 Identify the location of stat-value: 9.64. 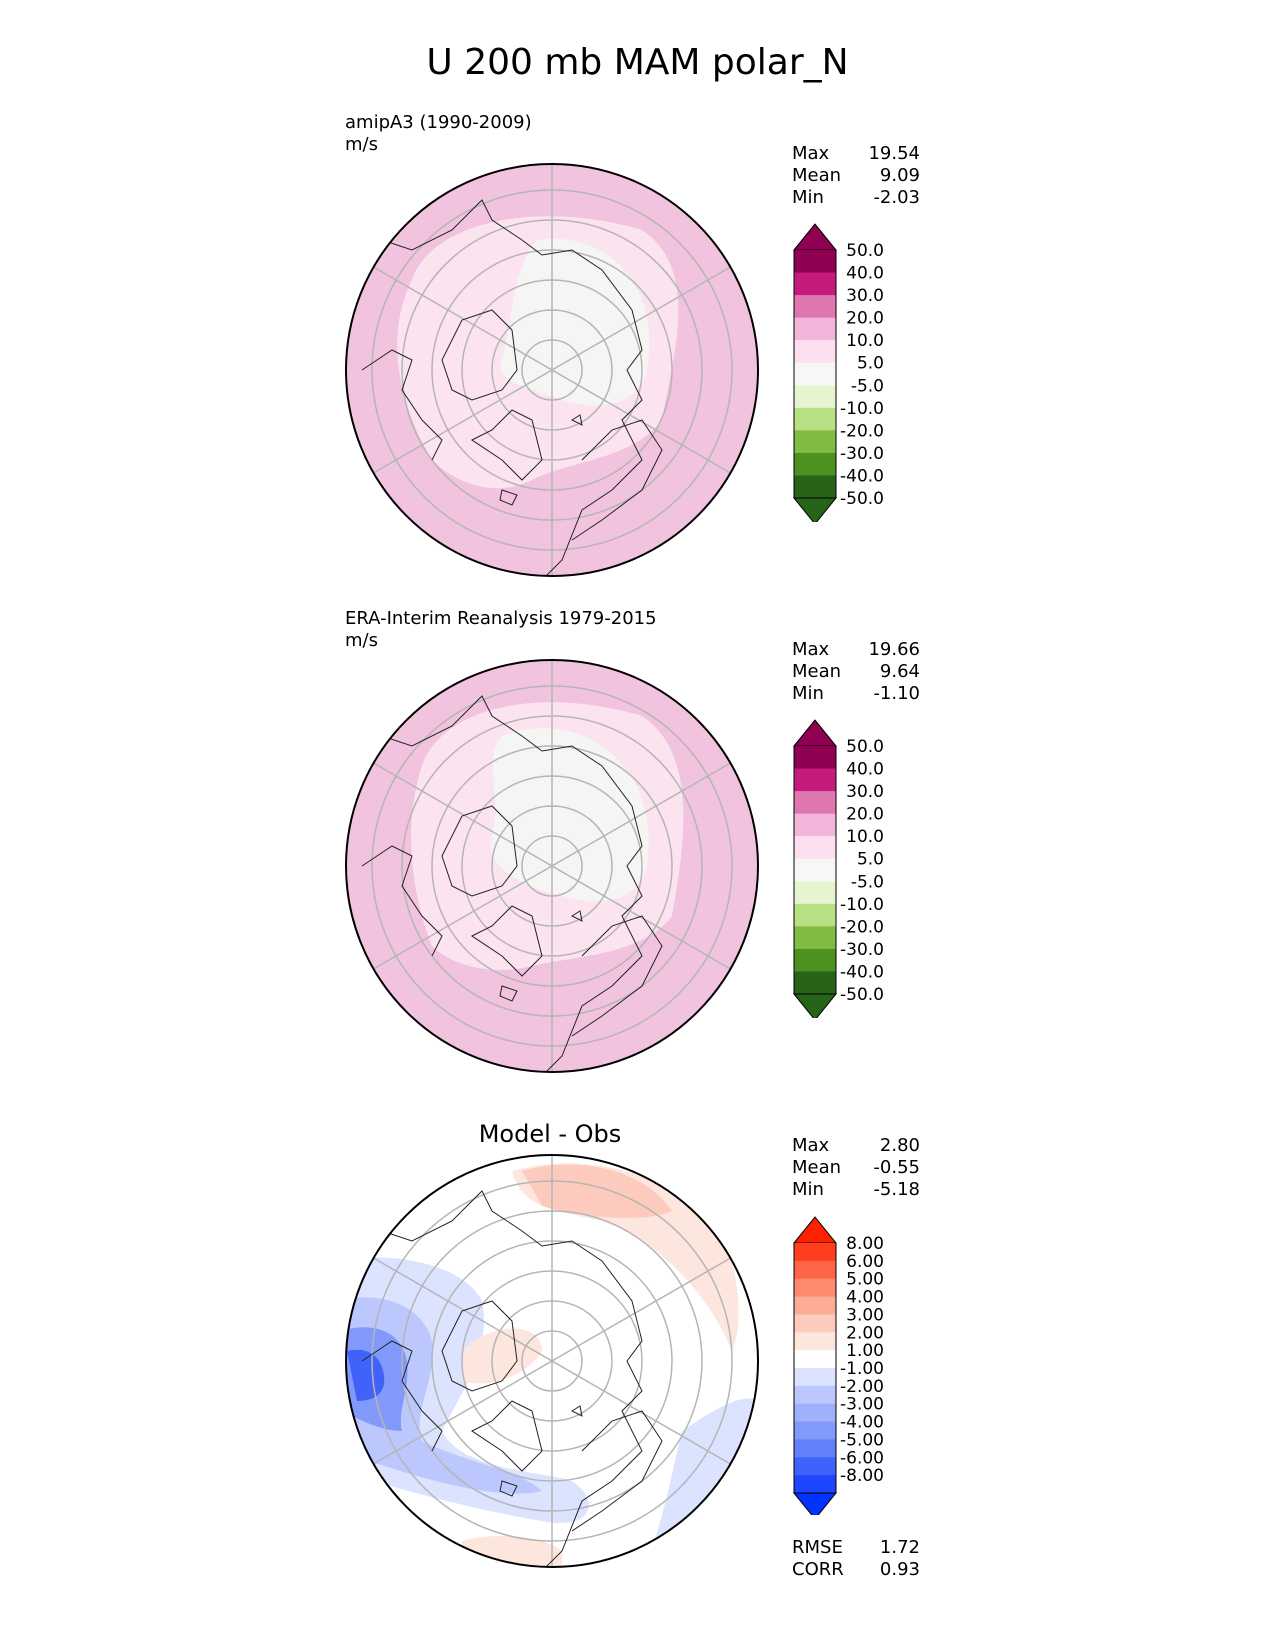
(899, 671).